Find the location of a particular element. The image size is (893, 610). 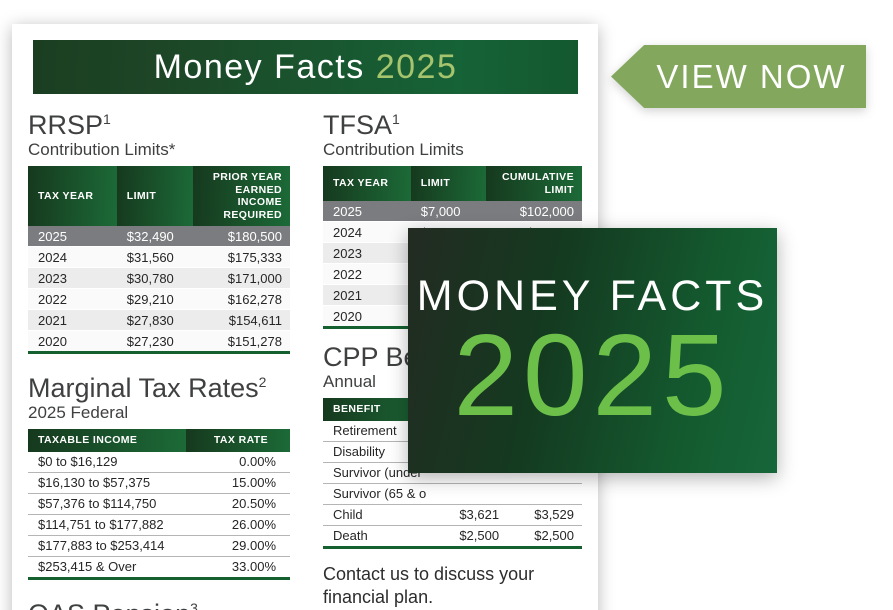

table-row: 2020 $27,230 $151,278 is located at coordinates (159, 341).